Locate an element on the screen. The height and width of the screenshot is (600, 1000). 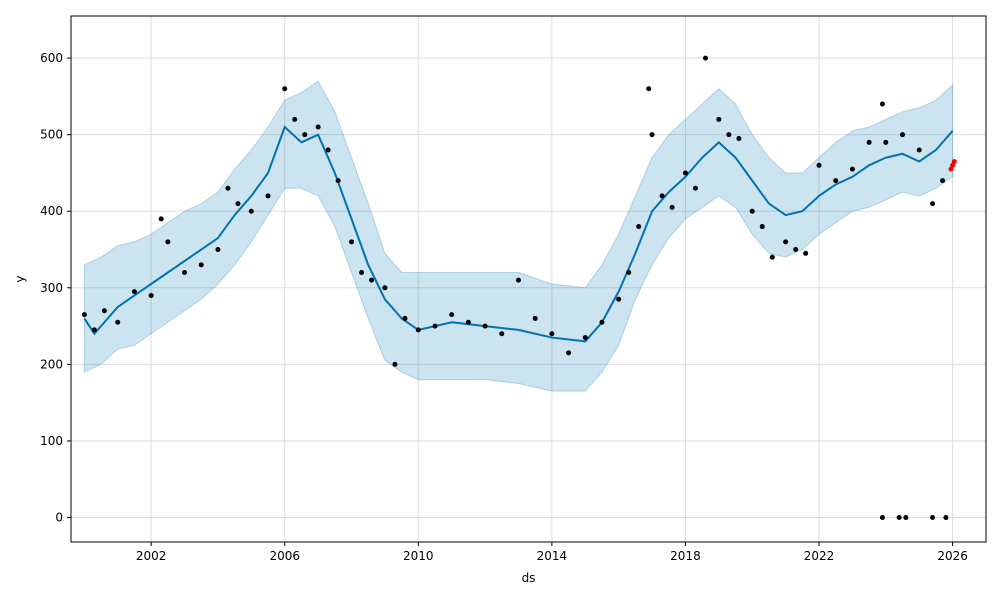
x-tick-label: 2002 is located at coordinates (151, 556).